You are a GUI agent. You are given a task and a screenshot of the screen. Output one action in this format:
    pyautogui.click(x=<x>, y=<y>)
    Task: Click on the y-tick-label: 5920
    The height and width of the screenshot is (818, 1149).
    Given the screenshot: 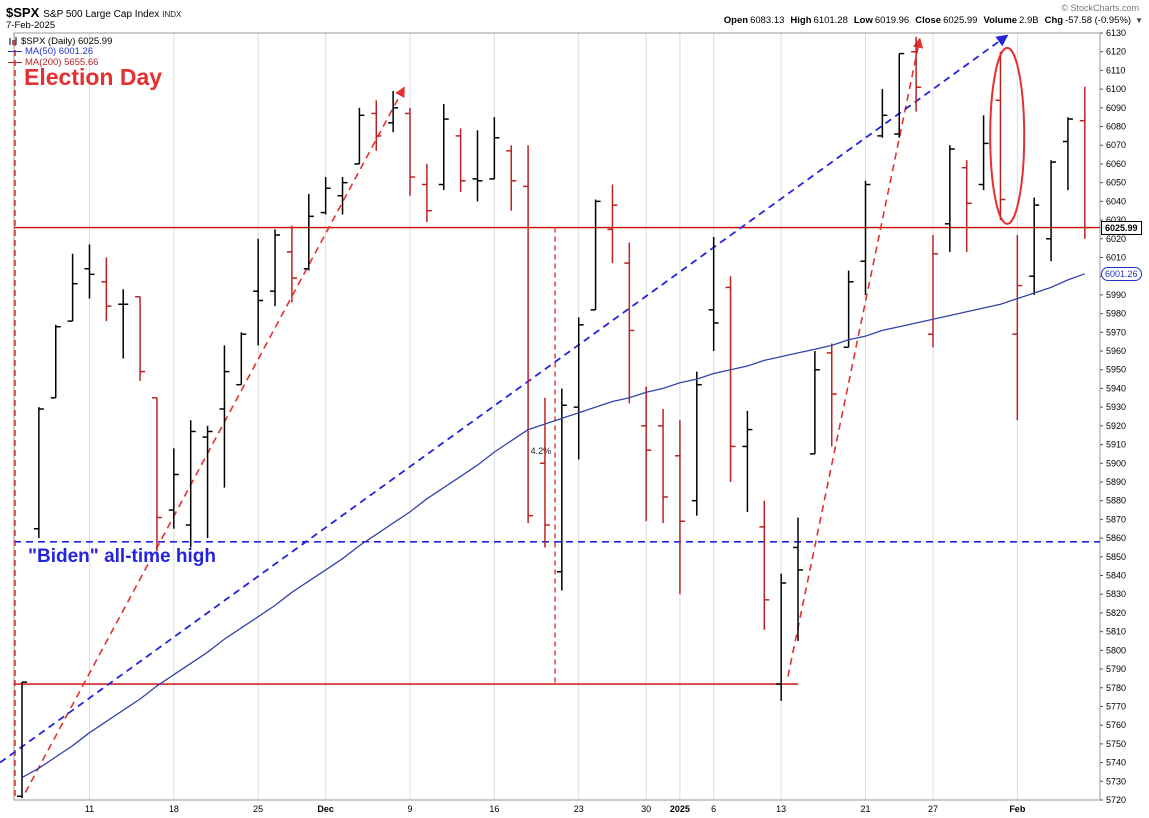 What is the action you would take?
    pyautogui.click(x=1116, y=426)
    